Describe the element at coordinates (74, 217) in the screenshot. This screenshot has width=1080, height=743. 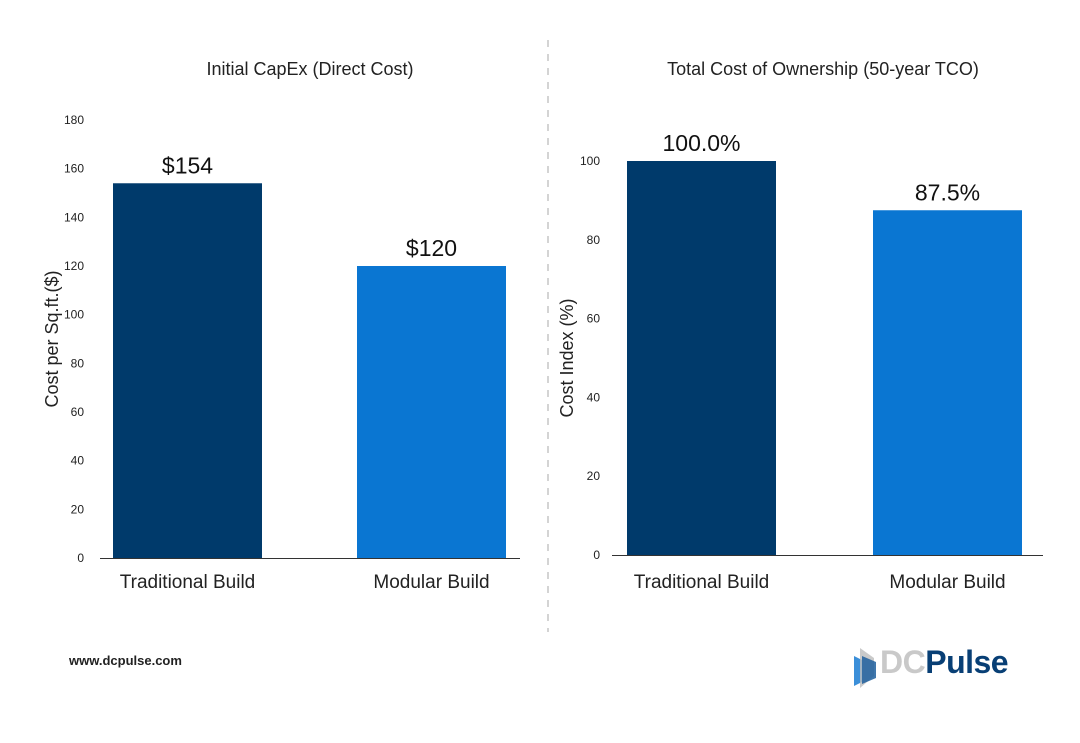
I see `y-tick-label: 140` at that location.